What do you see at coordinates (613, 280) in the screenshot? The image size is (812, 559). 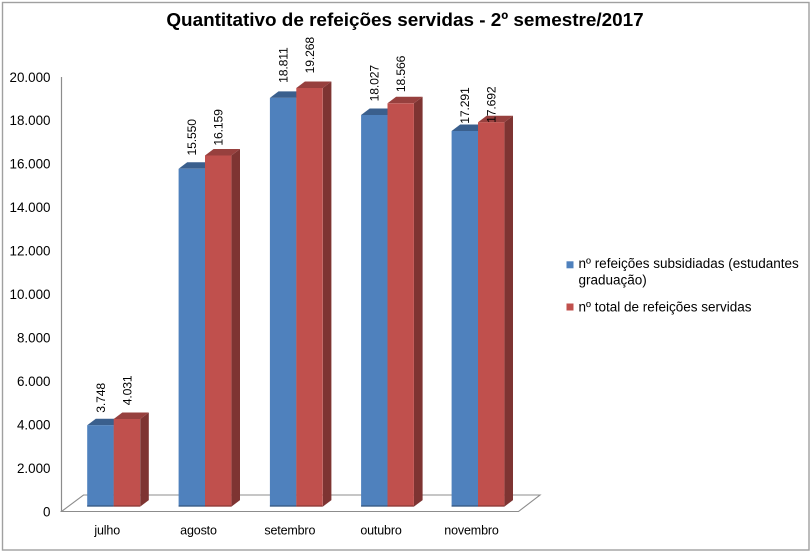 I see `svg-text: graduação)` at bounding box center [613, 280].